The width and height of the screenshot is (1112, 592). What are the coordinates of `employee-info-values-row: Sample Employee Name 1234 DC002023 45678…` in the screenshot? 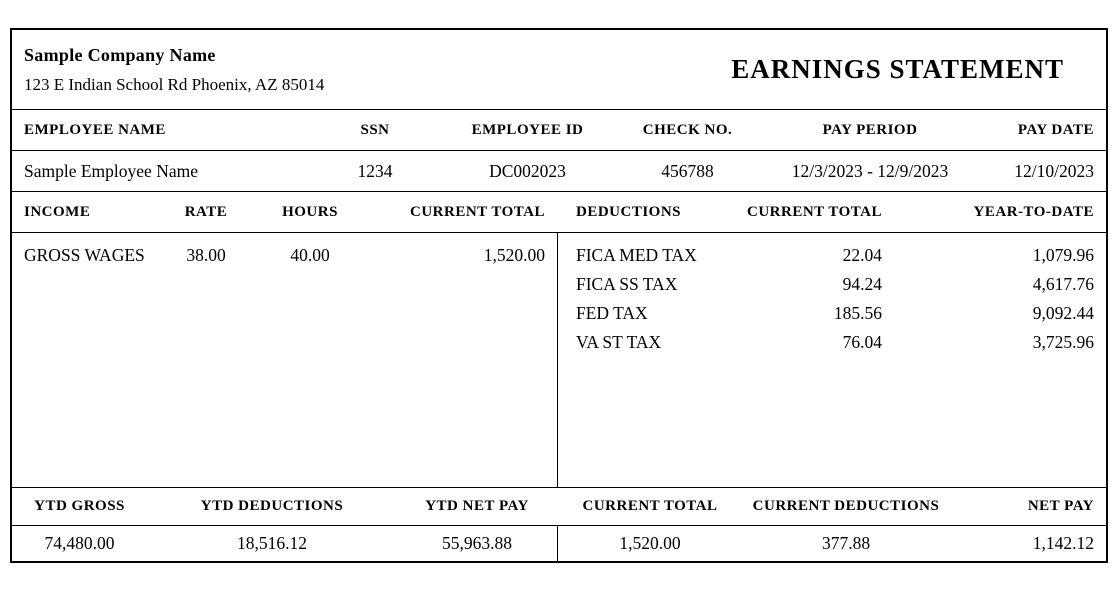 It's located at (559, 171).